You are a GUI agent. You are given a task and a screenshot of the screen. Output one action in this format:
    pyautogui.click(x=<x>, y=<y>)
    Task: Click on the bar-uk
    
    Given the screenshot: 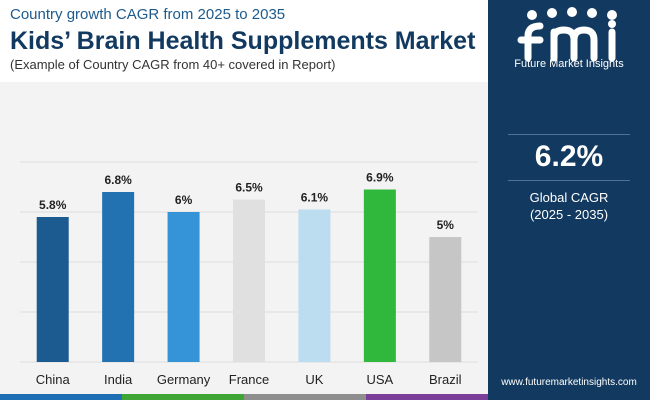 What is the action you would take?
    pyautogui.click(x=314, y=285)
    